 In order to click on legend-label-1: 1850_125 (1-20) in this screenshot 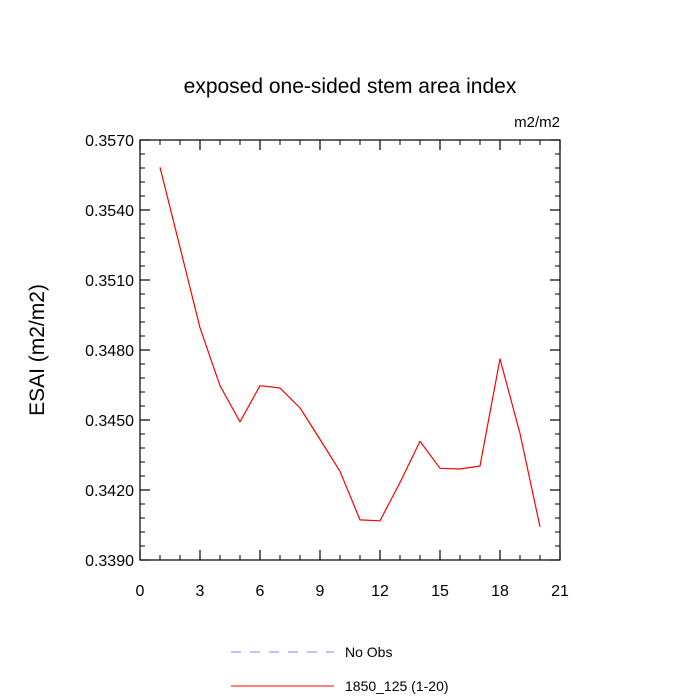, I will do `click(397, 686)`.